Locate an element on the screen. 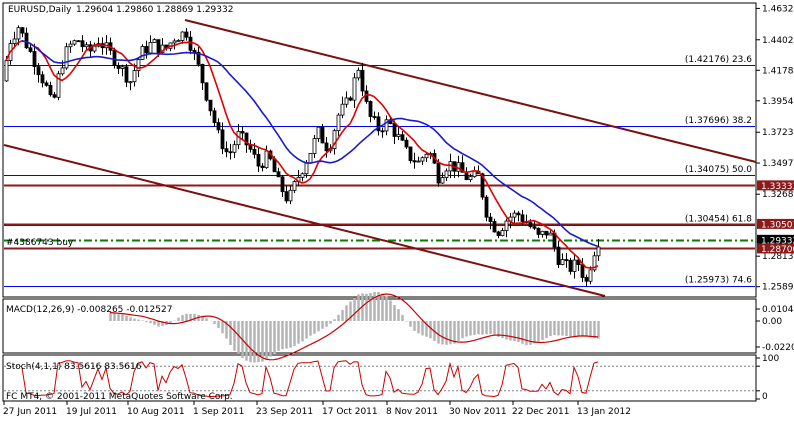 This screenshot has height=423, width=794. price-badge-label: 1.29332 is located at coordinates (777, 241).